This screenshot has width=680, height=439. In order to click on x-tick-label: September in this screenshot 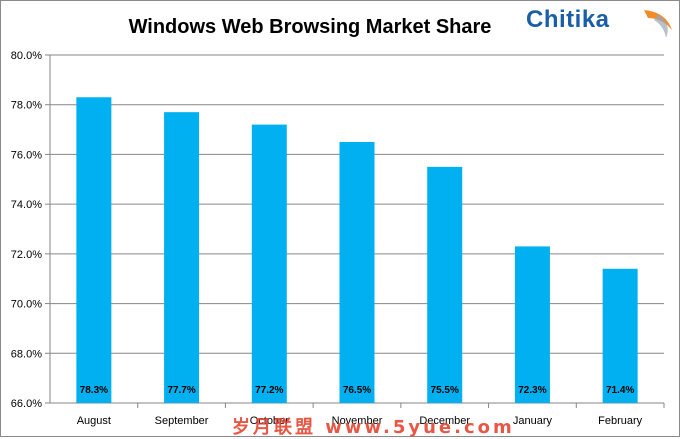, I will do `click(182, 421)`.